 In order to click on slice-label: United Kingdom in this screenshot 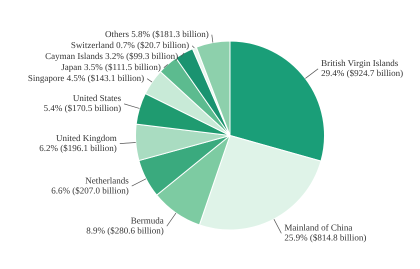, I will do `click(86, 138)`.